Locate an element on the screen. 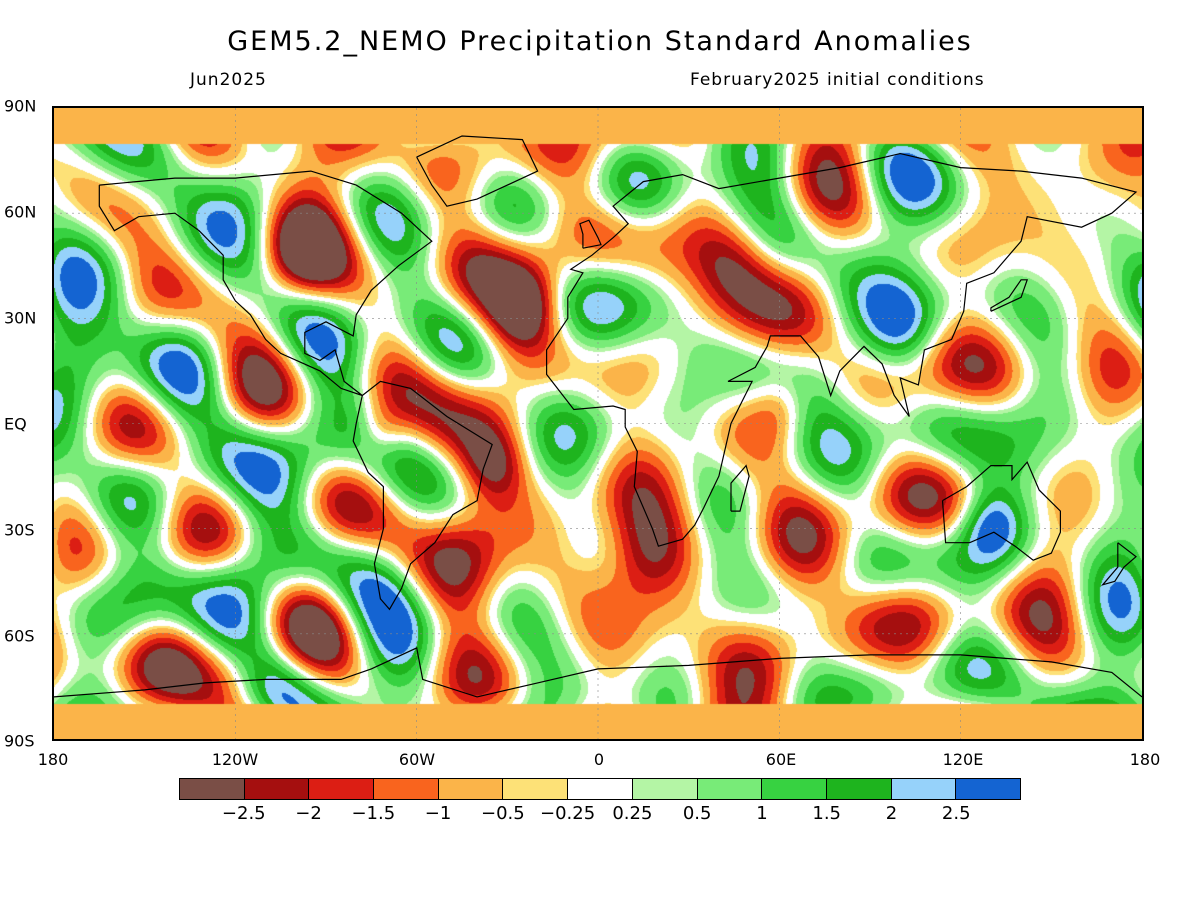 This screenshot has width=1200, height=900. south-america-coast is located at coordinates (422, 495).